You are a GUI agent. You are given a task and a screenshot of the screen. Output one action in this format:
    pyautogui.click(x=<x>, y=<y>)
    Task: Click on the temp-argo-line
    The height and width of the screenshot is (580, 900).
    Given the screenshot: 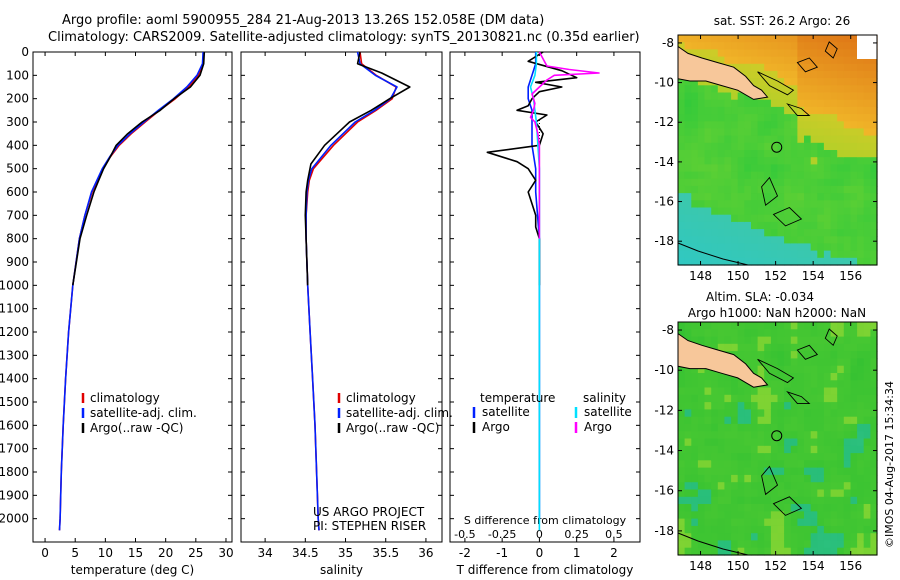 What is the action you would take?
    pyautogui.click(x=139, y=168)
    